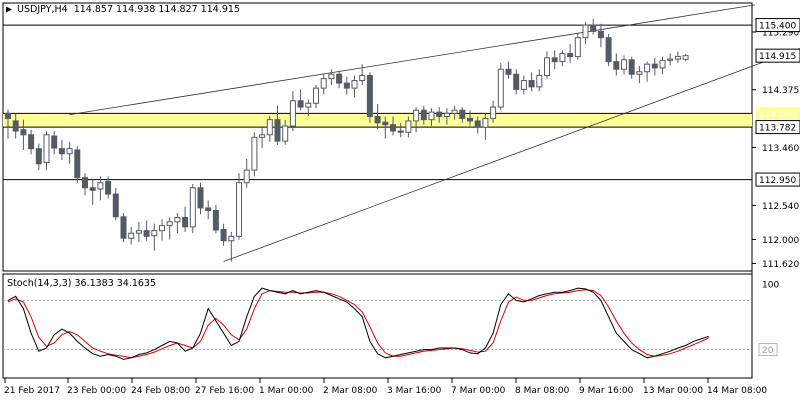 The height and width of the screenshot is (404, 800). I want to click on time-label: 2 Mar 08:00, so click(350, 391).